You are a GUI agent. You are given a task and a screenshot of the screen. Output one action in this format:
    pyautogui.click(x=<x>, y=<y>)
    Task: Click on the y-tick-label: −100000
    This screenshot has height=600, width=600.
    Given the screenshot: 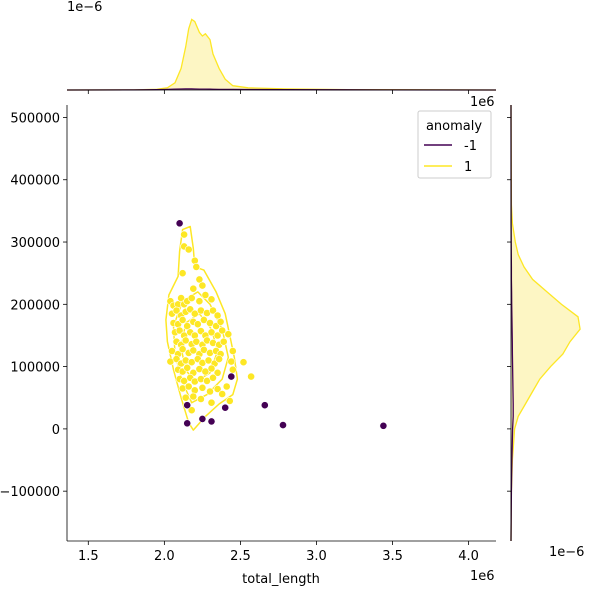 What is the action you would take?
    pyautogui.click(x=30, y=492)
    